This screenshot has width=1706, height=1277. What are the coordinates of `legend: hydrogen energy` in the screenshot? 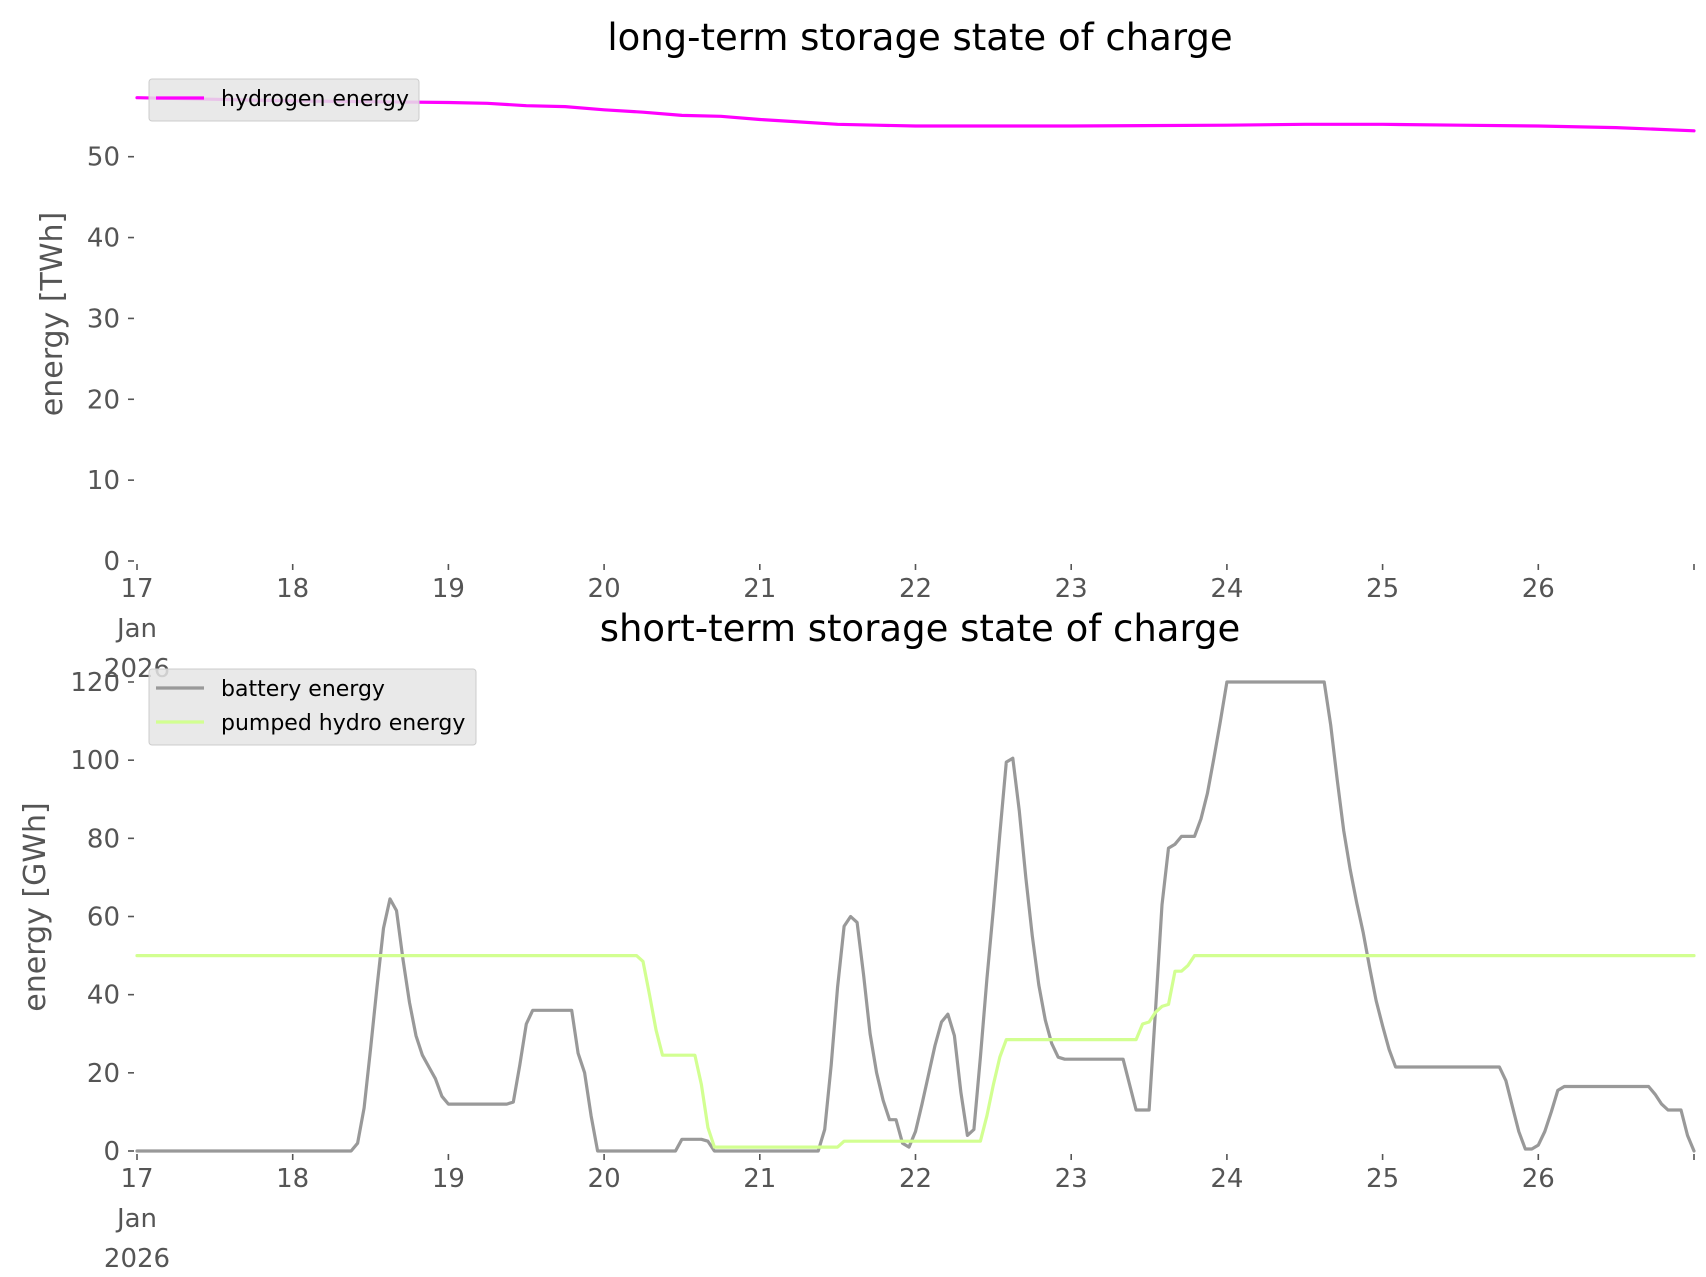 It's located at (284, 100).